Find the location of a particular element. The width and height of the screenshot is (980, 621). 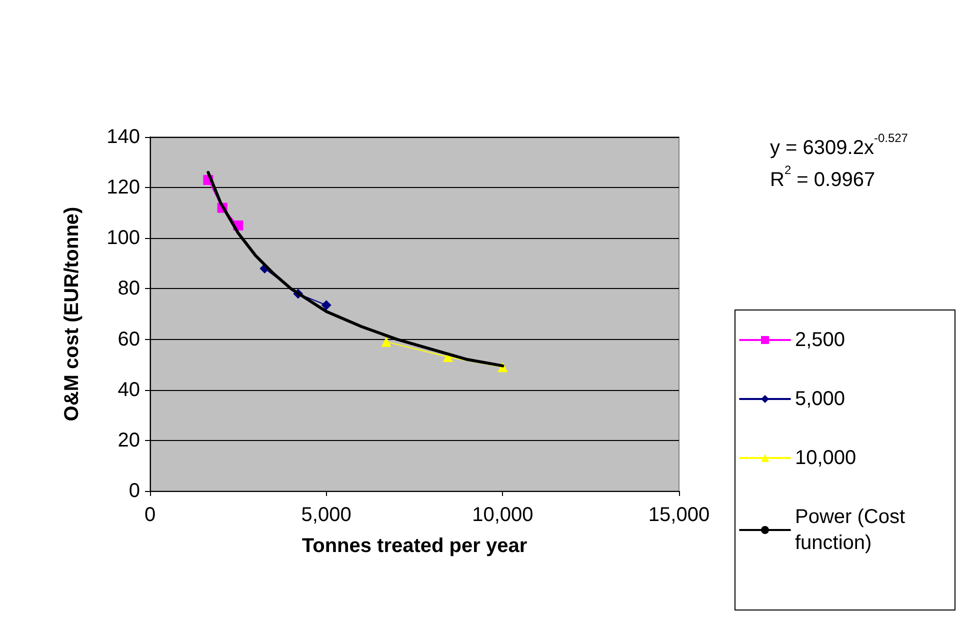

y-tick-label: 0 is located at coordinates (134, 491).